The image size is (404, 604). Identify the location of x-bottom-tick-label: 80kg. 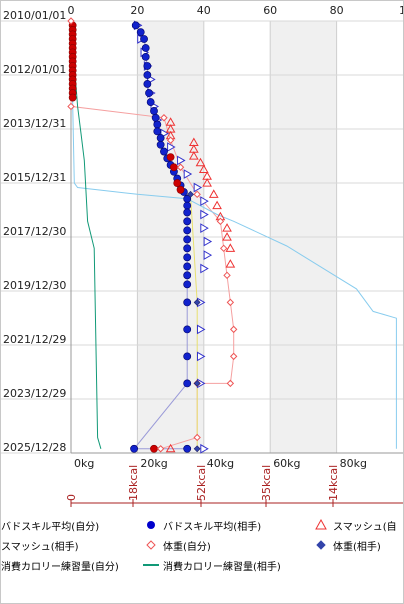
(353, 463).